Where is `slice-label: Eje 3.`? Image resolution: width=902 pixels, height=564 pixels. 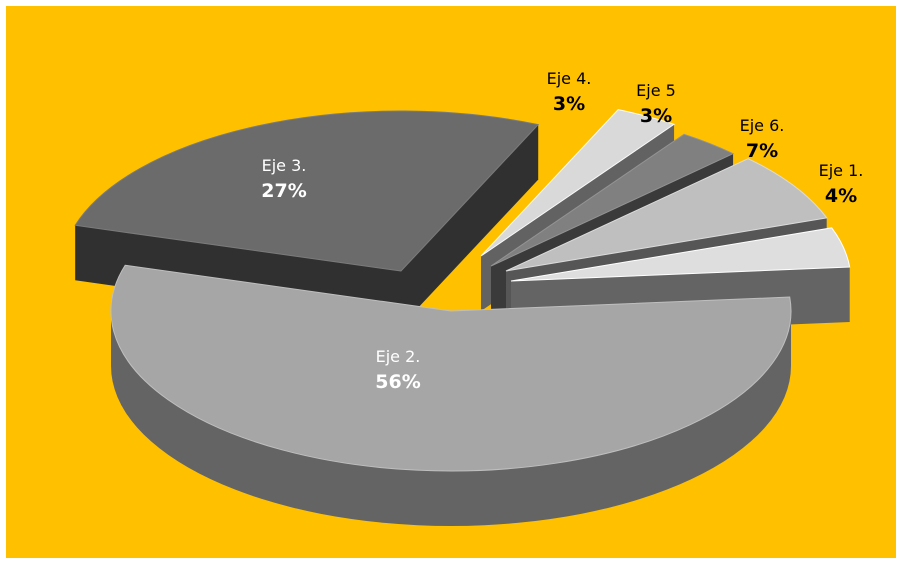
slice-label: Eje 3. is located at coordinates (284, 165).